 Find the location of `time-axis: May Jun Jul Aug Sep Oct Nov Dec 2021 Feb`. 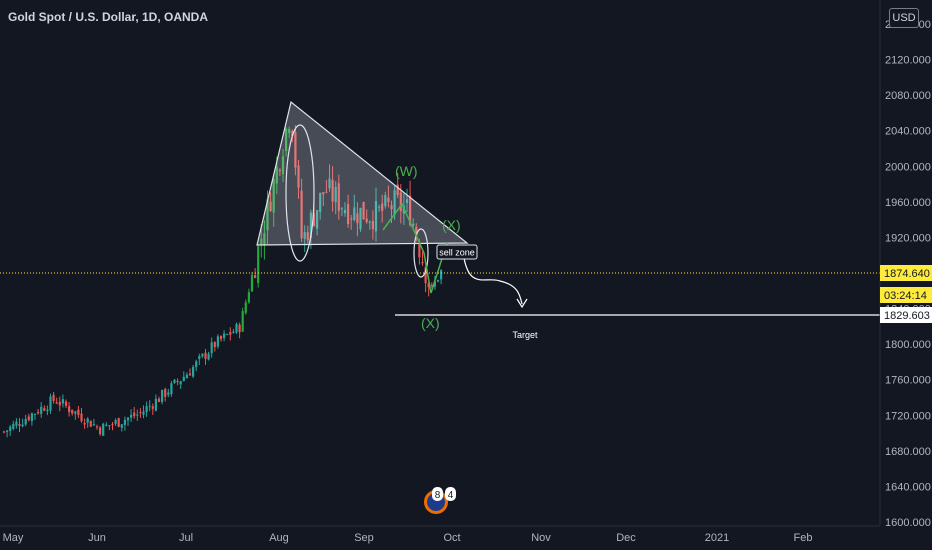

time-axis: May Jun Jul Aug Sep Oct Nov Dec 2021 Feb is located at coordinates (408, 538).